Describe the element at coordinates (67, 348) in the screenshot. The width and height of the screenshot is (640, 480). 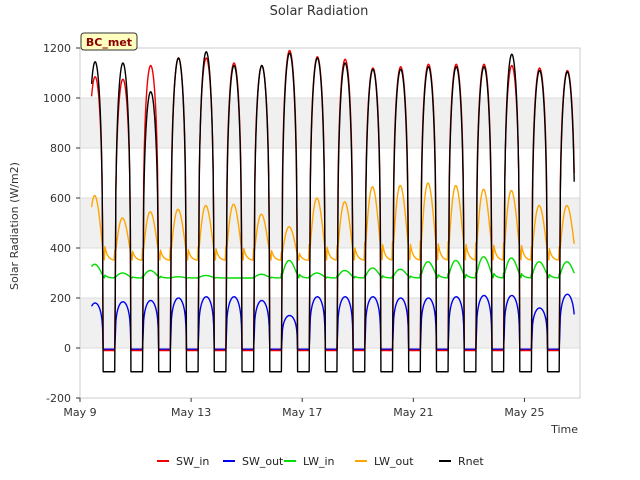
I see `y-tick-label: 0` at that location.